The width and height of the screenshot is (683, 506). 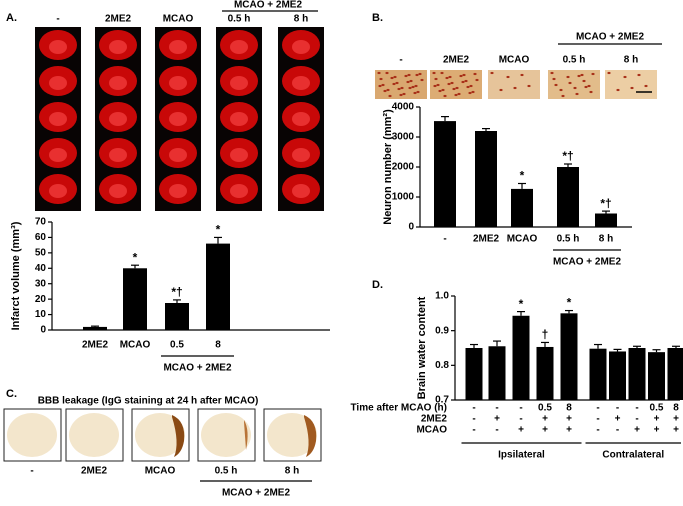 I want to click on tissue-image, so click(x=514, y=84).